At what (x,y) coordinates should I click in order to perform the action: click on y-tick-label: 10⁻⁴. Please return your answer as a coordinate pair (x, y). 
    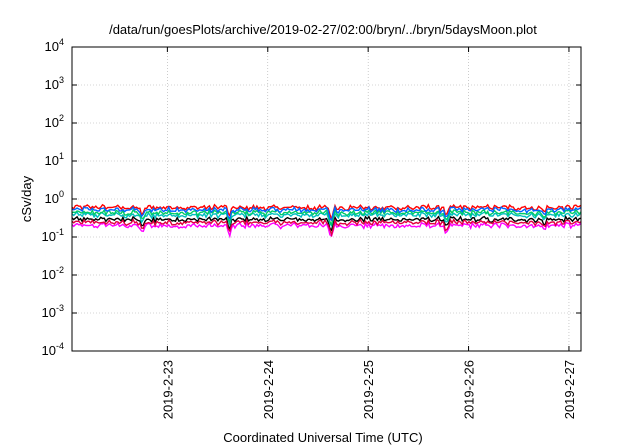
    Looking at the image, I should click on (53, 349).